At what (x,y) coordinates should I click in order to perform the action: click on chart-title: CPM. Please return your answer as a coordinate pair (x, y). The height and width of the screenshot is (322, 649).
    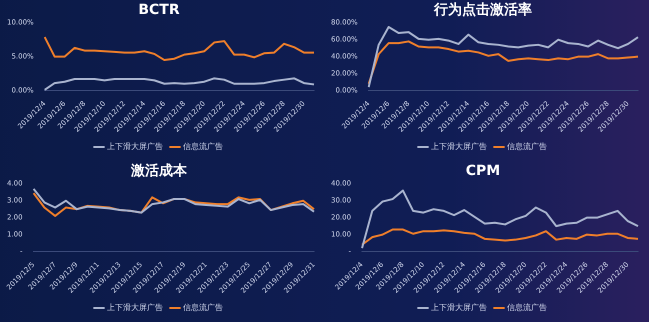
    Looking at the image, I should click on (483, 171).